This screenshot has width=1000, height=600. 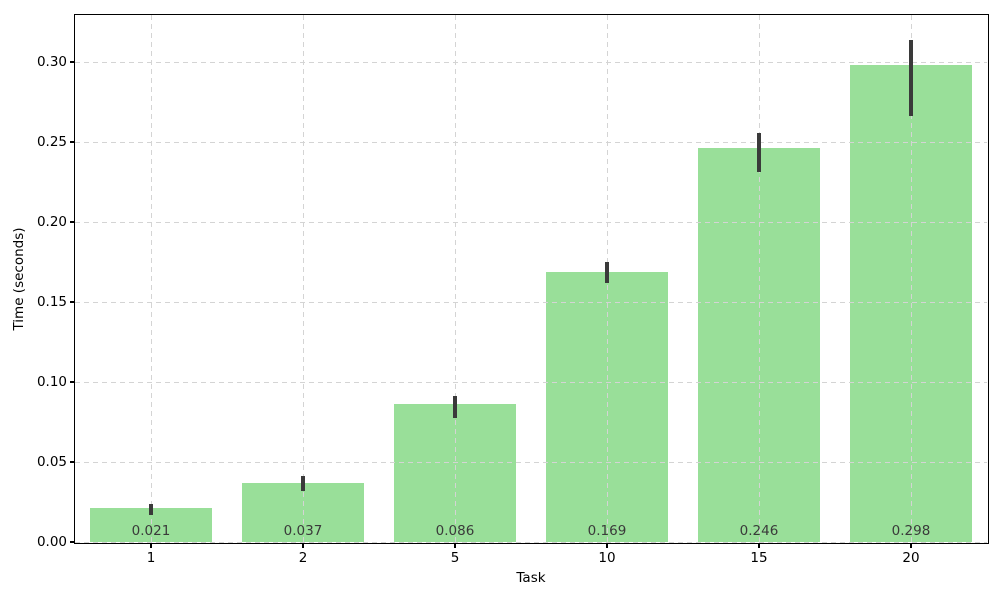 I want to click on x-tick-label: 2, so click(x=303, y=558).